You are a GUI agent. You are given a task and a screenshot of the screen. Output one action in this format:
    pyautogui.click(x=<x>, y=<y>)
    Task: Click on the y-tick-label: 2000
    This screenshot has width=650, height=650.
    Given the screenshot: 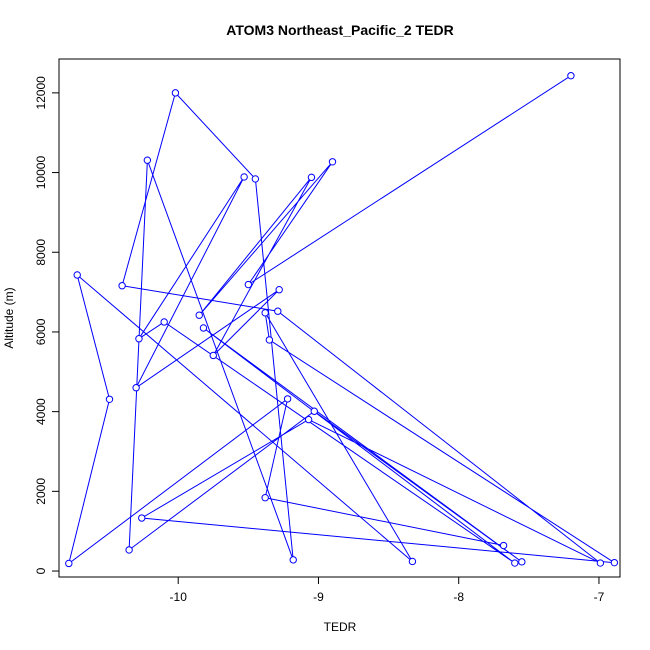 What is the action you would take?
    pyautogui.click(x=41, y=491)
    